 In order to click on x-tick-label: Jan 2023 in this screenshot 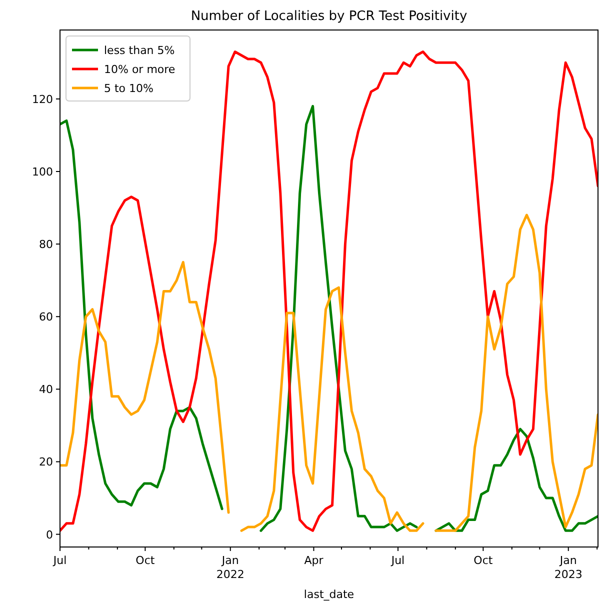, I will do `click(568, 567)`.